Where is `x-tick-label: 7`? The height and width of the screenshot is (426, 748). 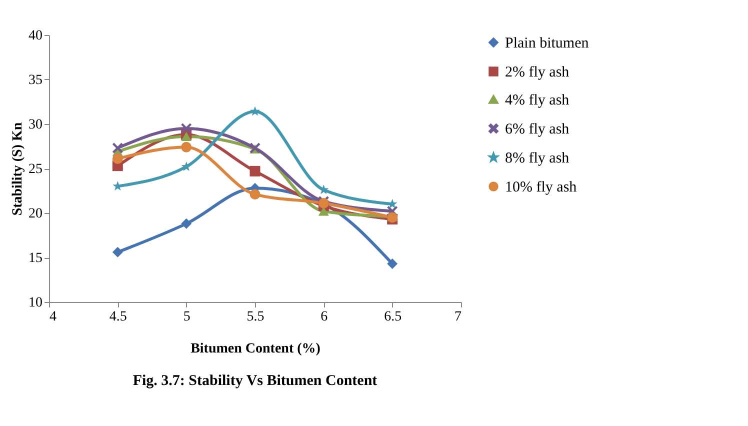 x-tick-label: 7 is located at coordinates (458, 317).